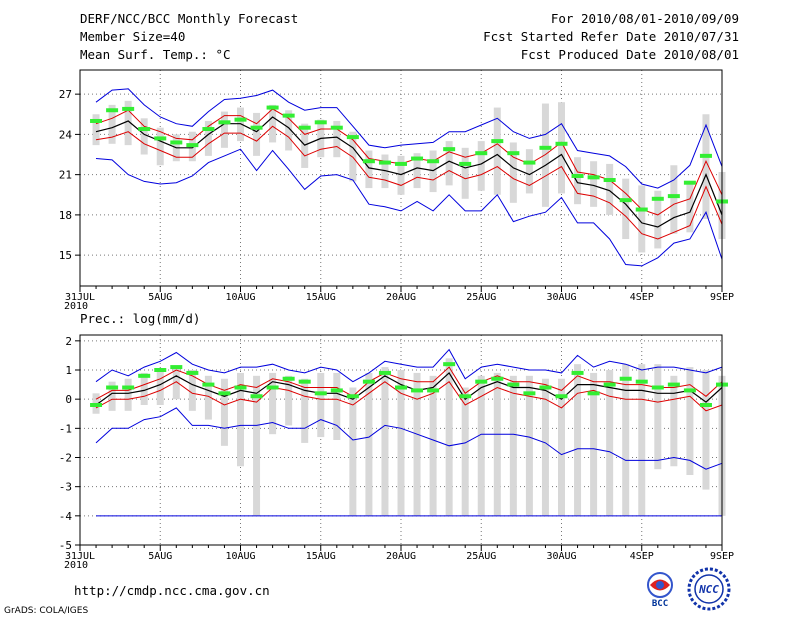 The height and width of the screenshot is (640, 800). I want to click on prec-xlabel-3: 15AUG, so click(321, 556).